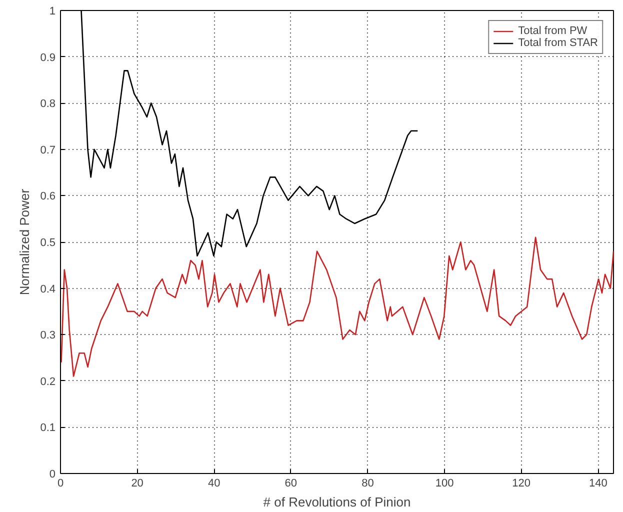  Describe the element at coordinates (24, 242) in the screenshot. I see `y-axis-title: Normalized Power` at that location.